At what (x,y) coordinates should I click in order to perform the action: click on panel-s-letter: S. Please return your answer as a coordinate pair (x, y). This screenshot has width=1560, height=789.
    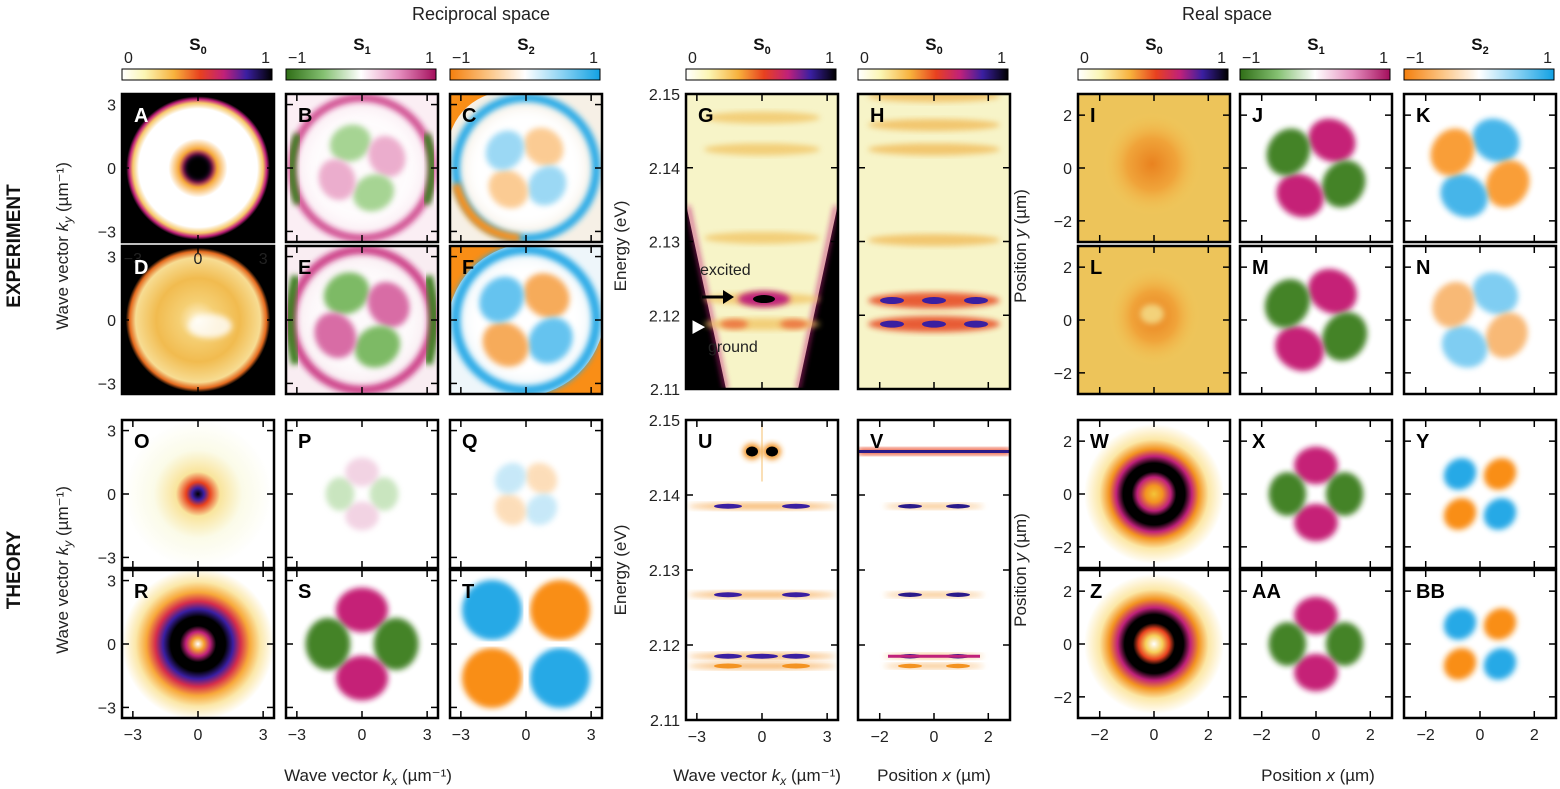
    Looking at the image, I should click on (304, 592).